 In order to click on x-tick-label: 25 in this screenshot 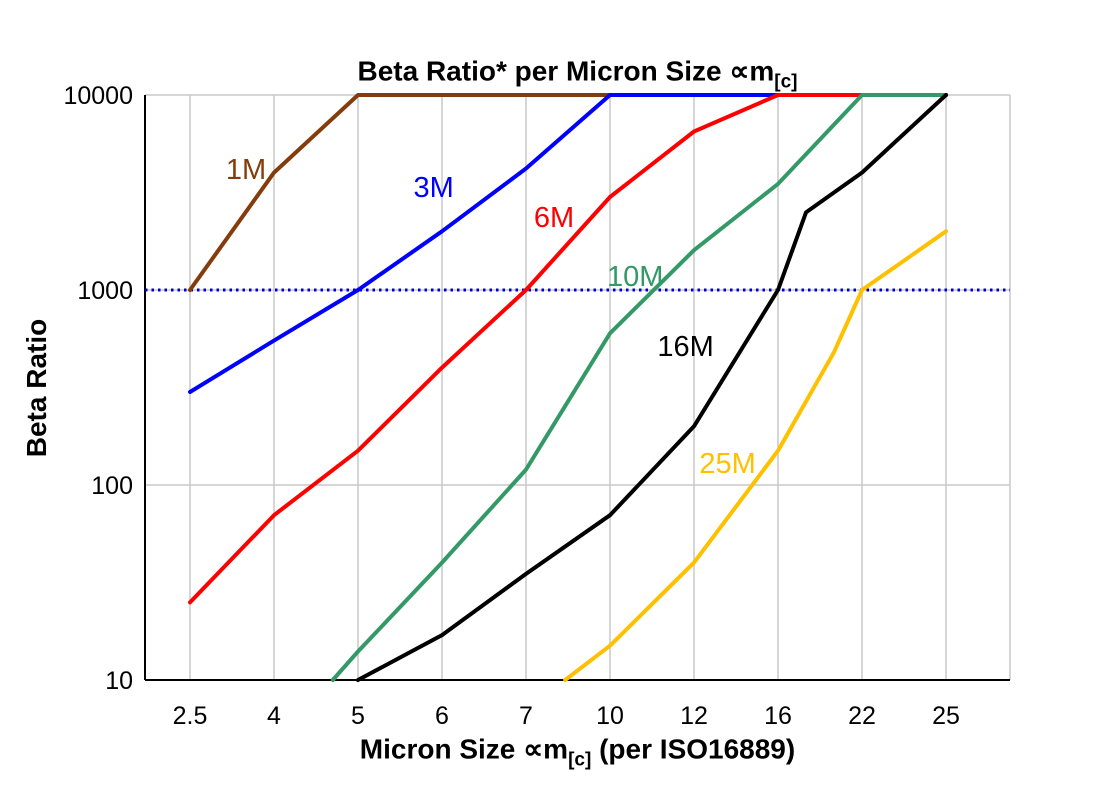, I will do `click(946, 716)`.